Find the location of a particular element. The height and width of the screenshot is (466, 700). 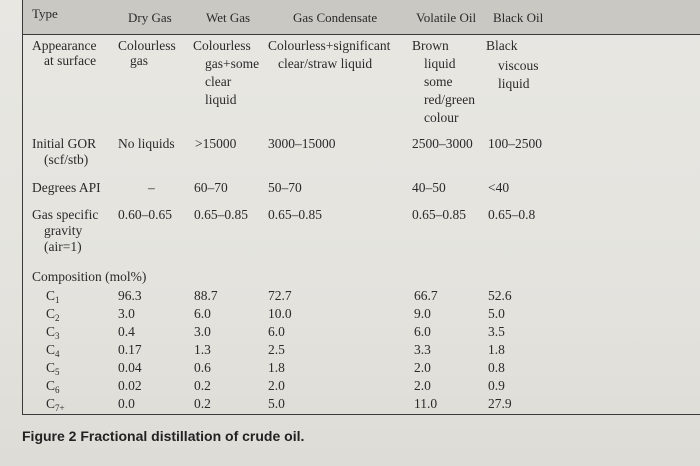

api-dry: – is located at coordinates (151, 187).